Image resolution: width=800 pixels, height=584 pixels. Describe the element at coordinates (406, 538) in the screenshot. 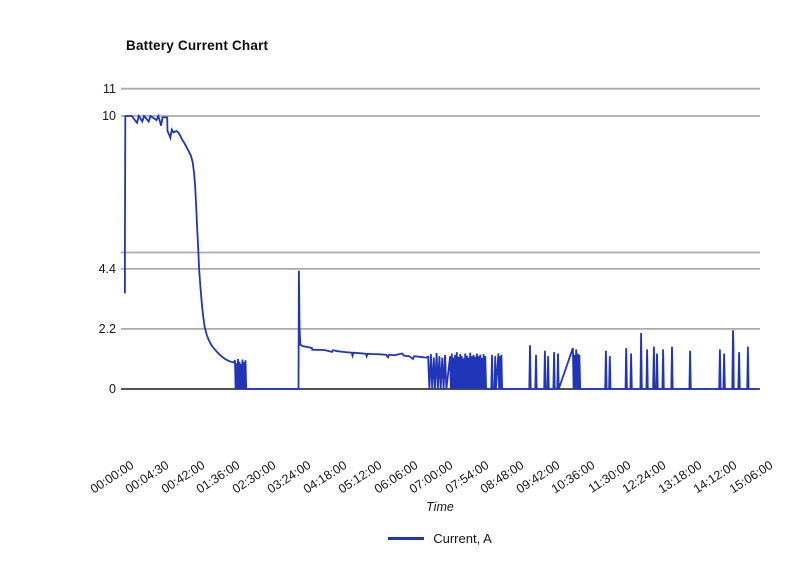

I see `legend-line-swatch` at that location.